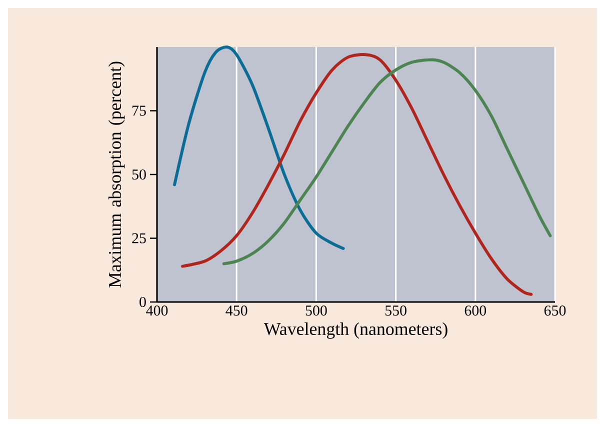 This screenshot has width=605, height=427. I want to click on y-tick-label: 25, so click(139, 238).